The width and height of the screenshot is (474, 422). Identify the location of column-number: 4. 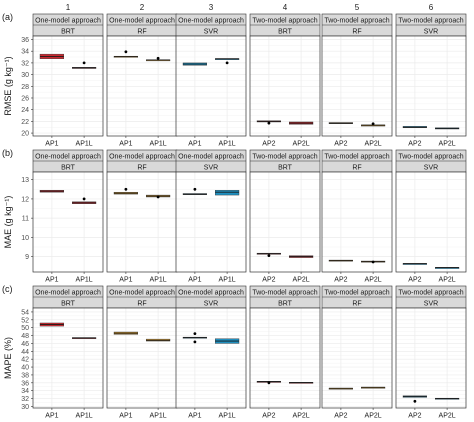
(285, 7).